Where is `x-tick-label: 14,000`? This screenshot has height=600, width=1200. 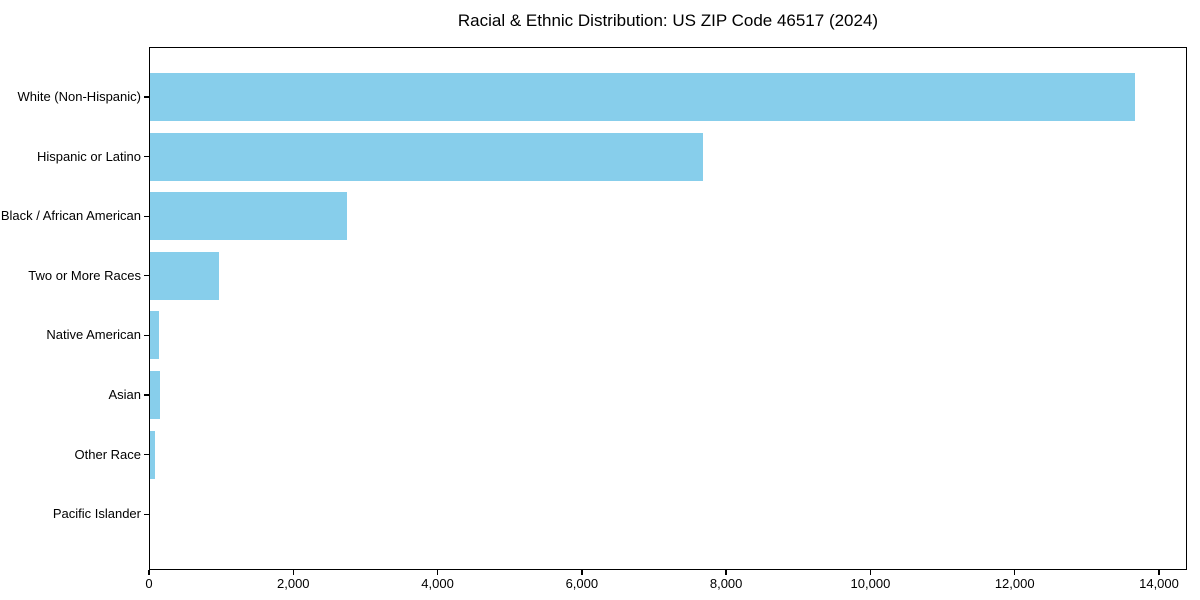
x-tick-label: 14,000 is located at coordinates (1159, 583).